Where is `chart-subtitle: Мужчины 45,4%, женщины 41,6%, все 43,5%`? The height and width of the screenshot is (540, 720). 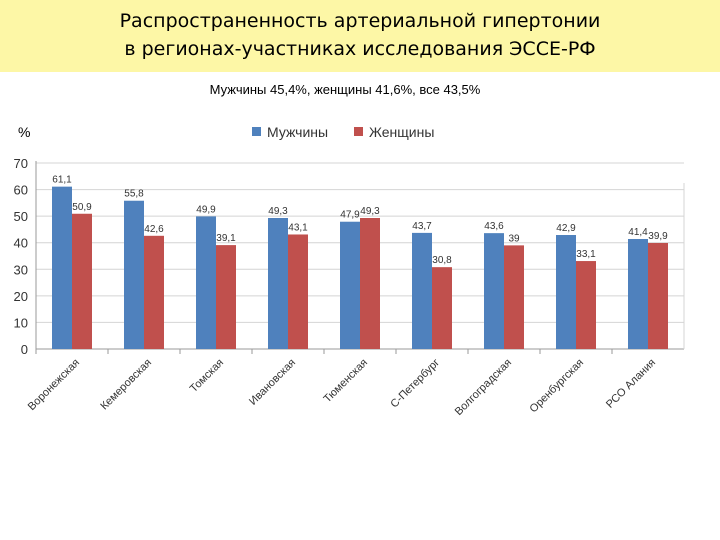
chart-subtitle: Мужчины 45,4%, женщины 41,6%, все 43,5% is located at coordinates (345, 89).